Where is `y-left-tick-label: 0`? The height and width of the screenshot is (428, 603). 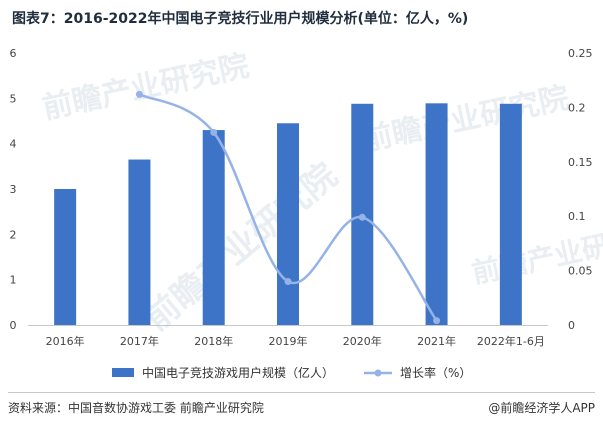 y-left-tick-label: 0 is located at coordinates (13, 325).